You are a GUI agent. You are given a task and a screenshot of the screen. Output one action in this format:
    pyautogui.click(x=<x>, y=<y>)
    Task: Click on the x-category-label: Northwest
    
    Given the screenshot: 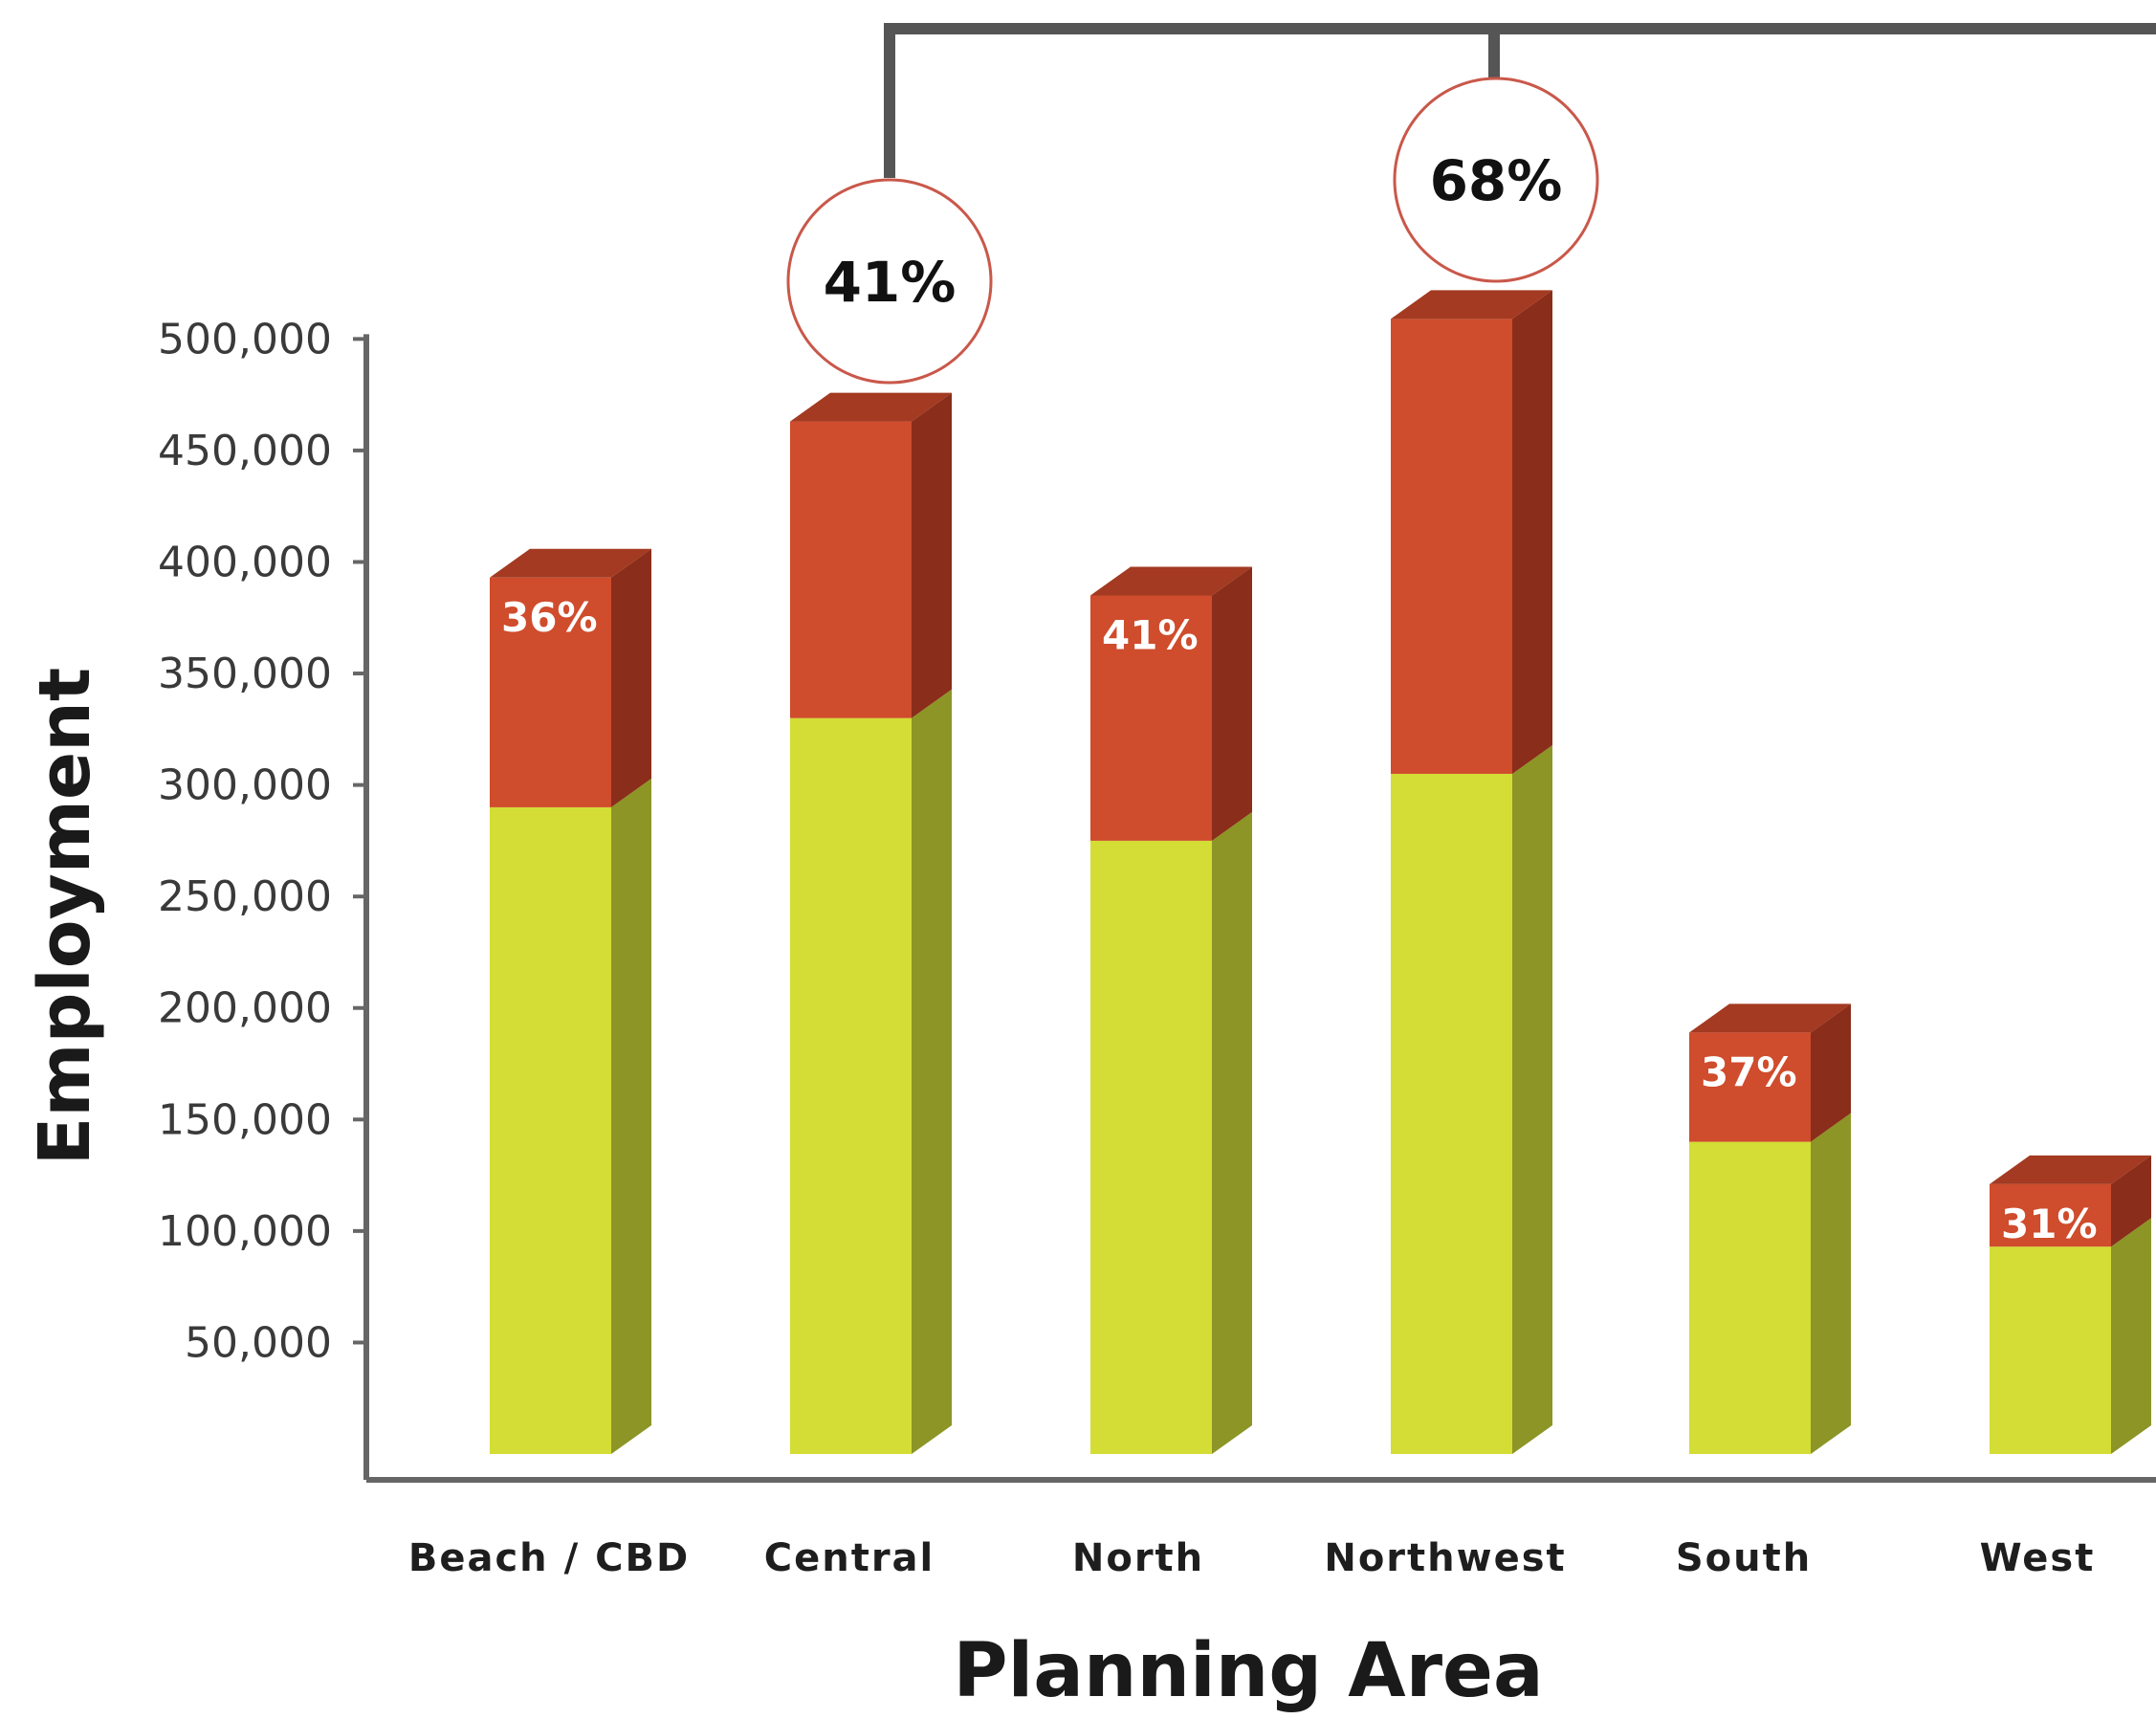 What is the action you would take?
    pyautogui.click(x=1445, y=1558)
    